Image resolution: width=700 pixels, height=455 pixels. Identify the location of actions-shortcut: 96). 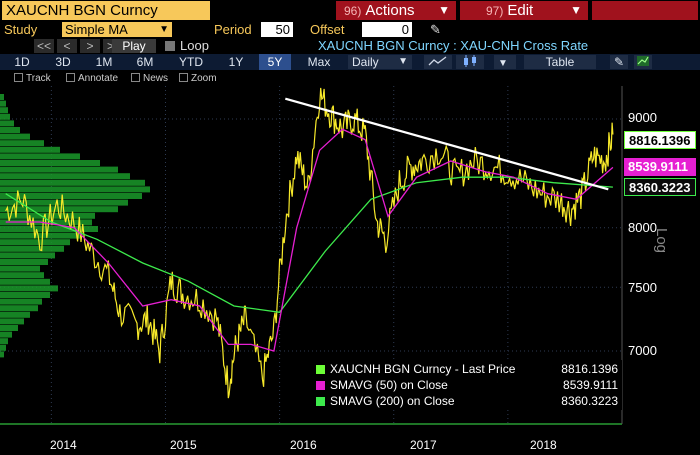
(353, 11).